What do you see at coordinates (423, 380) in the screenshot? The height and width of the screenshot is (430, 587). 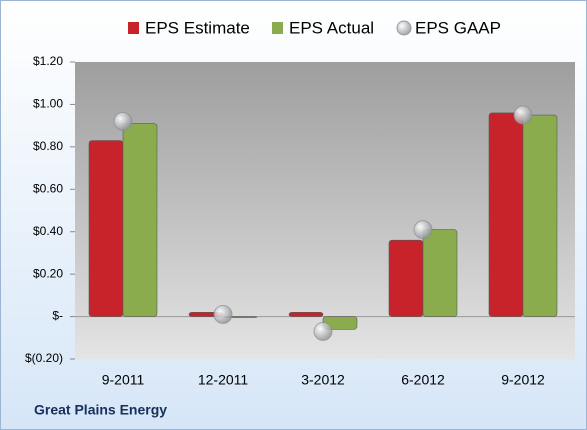 I see `x-tick-label: 6-2012` at bounding box center [423, 380].